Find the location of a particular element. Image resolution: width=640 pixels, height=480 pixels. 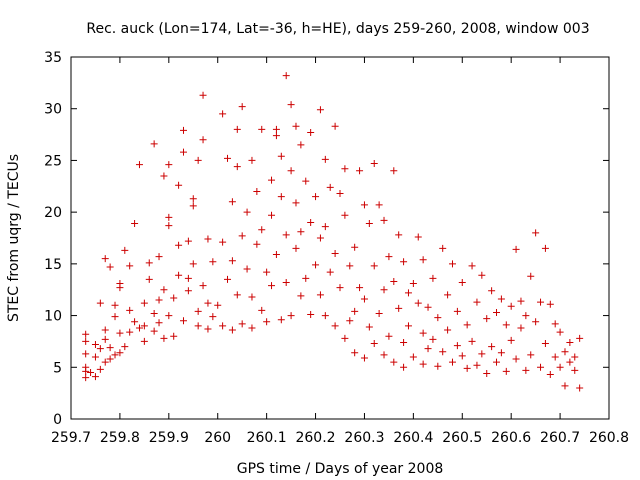

y-tick-label: 25 is located at coordinates (53, 161).